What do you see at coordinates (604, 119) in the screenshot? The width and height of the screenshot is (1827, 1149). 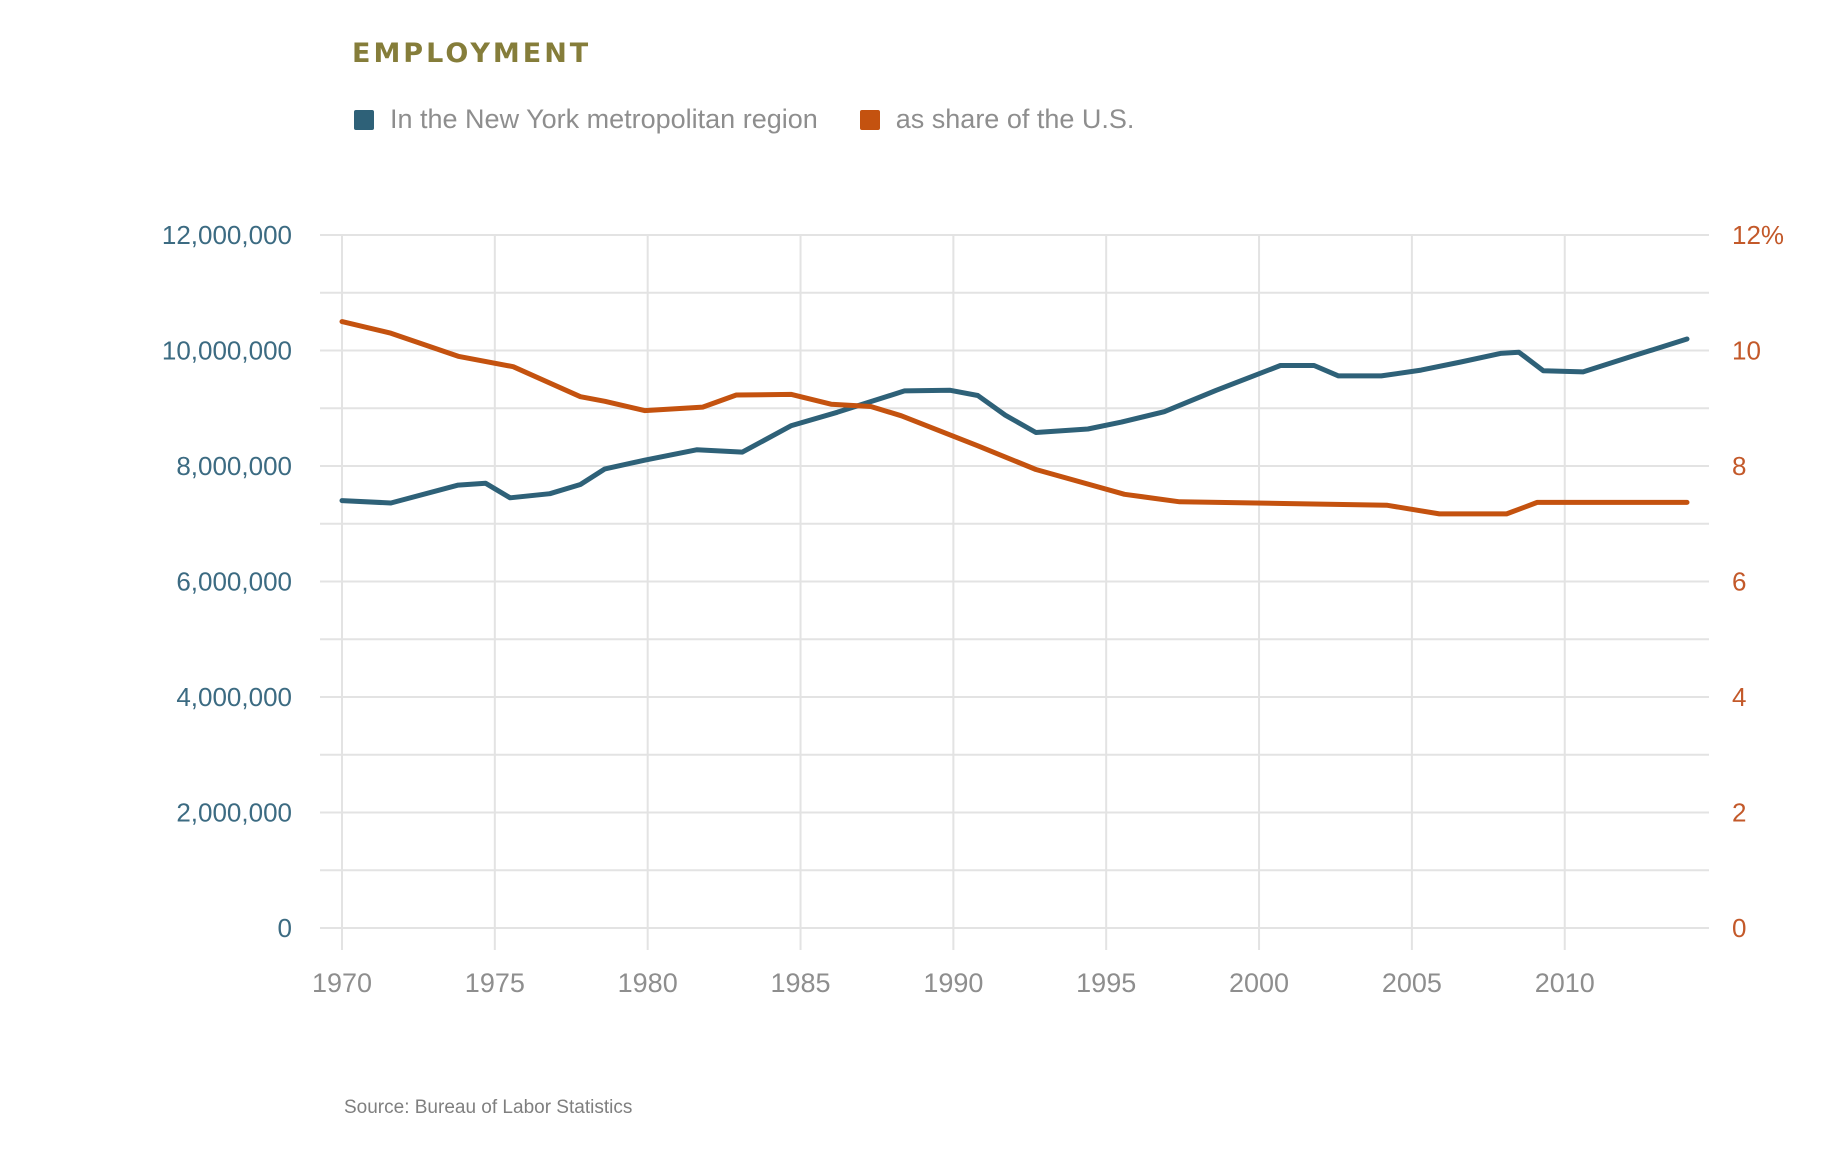 I see `legend-label-region: In the New York metropolitan region` at bounding box center [604, 119].